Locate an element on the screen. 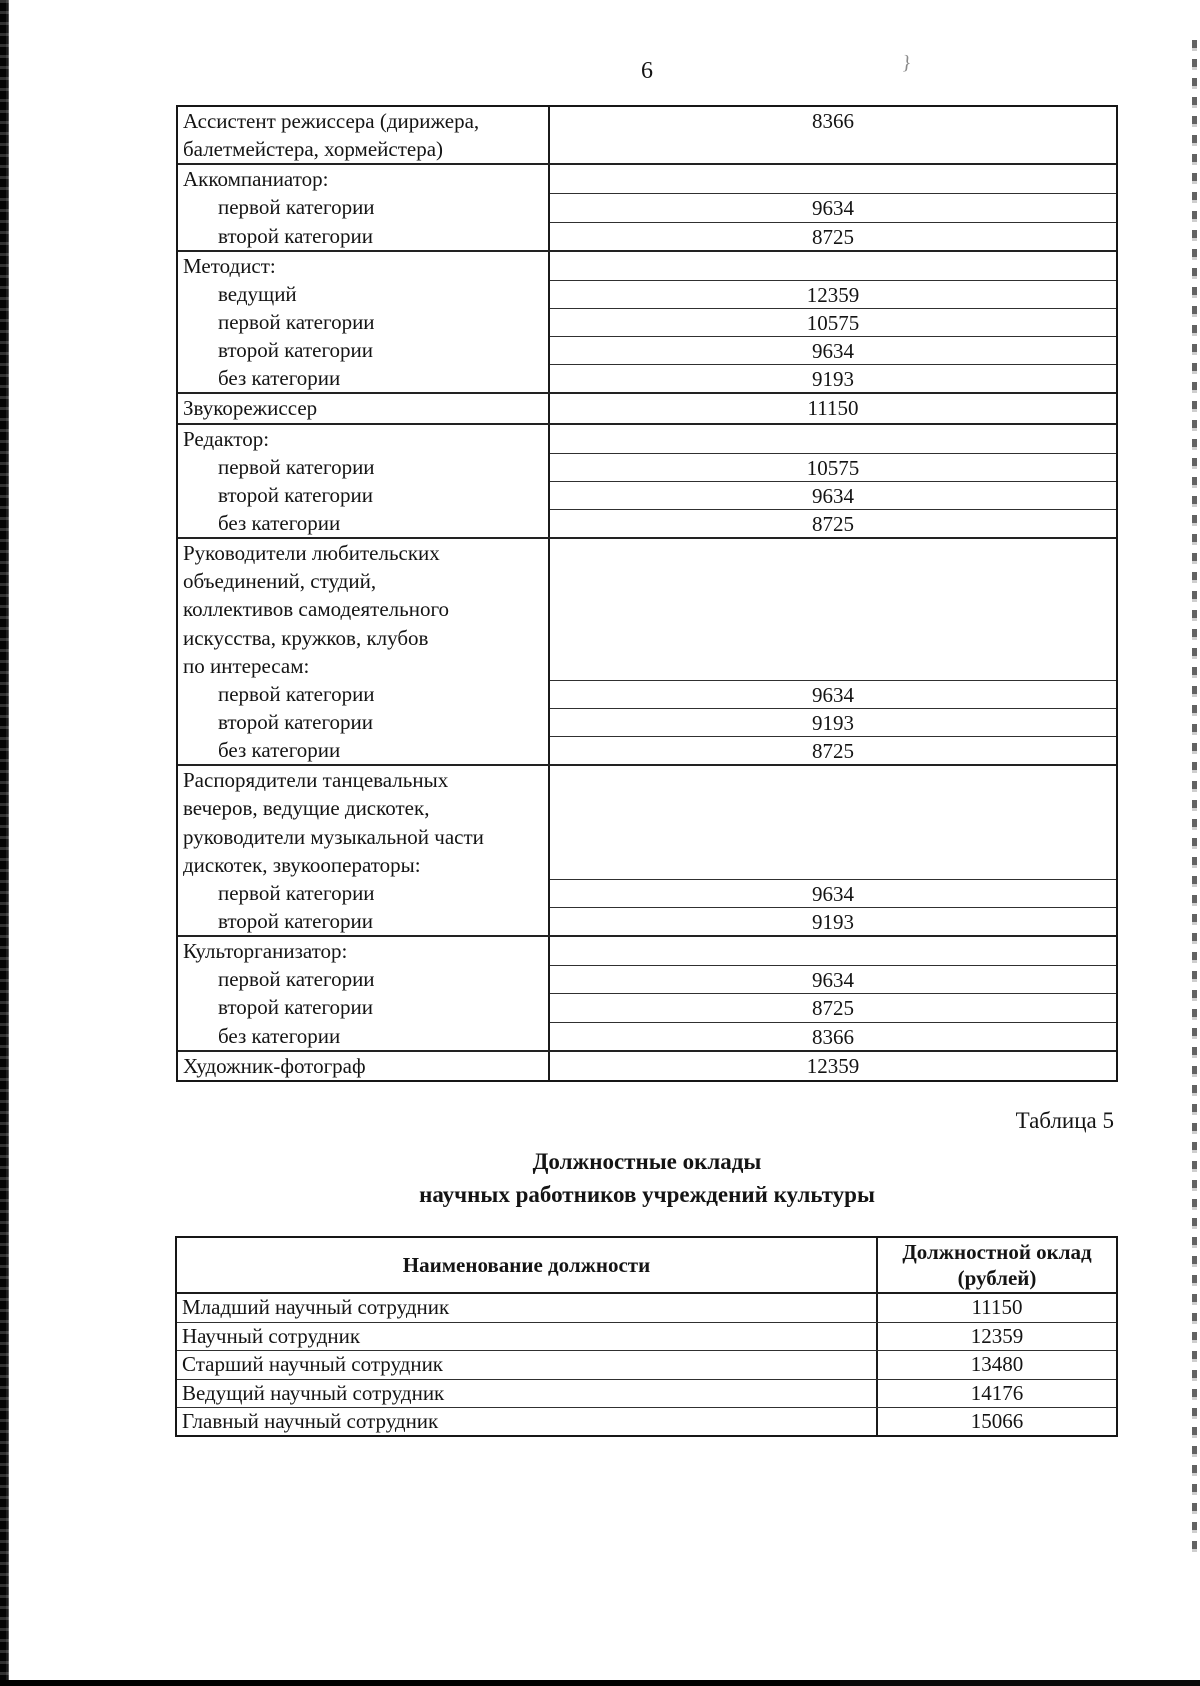 The width and height of the screenshot is (1200, 1686). value-column: 9634 8725 is located at coordinates (833, 207).